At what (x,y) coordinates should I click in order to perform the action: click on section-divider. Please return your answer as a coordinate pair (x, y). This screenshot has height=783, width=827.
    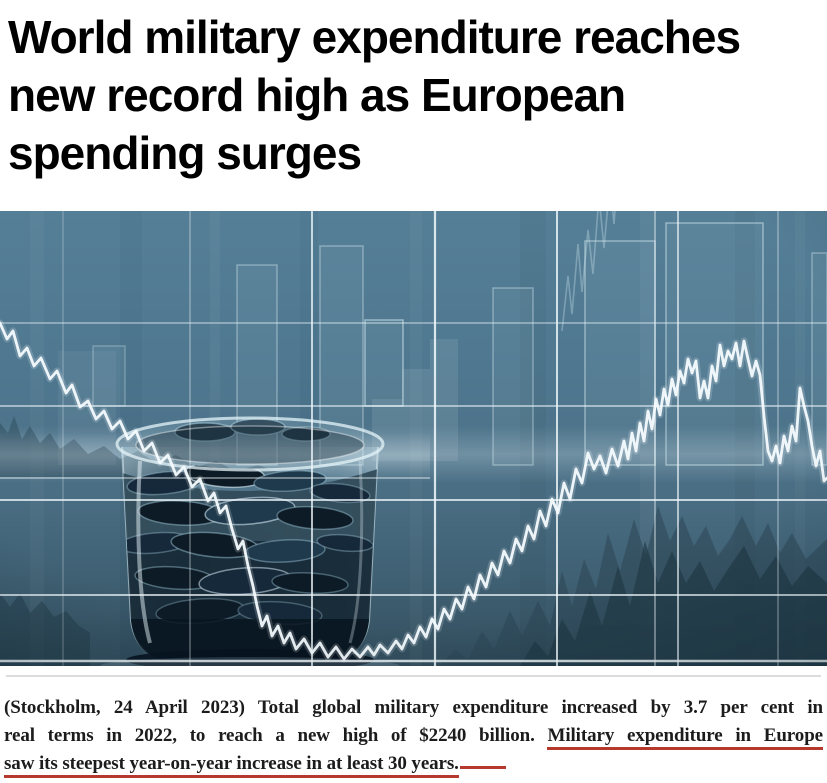
    Looking at the image, I should click on (413, 676).